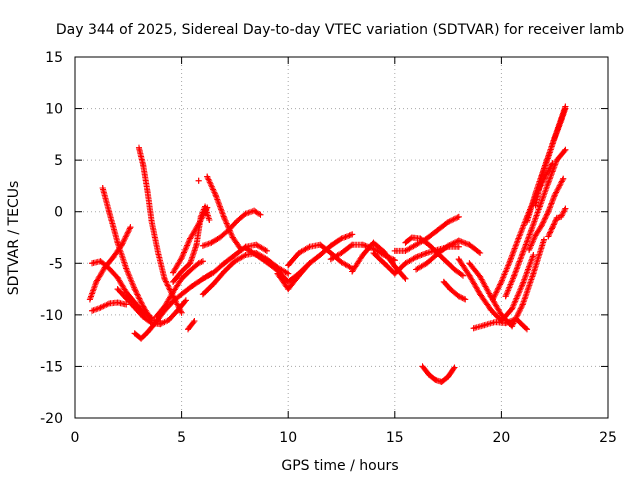  Describe the element at coordinates (54, 110) in the screenshot. I see `y-tick-label: 10` at that location.